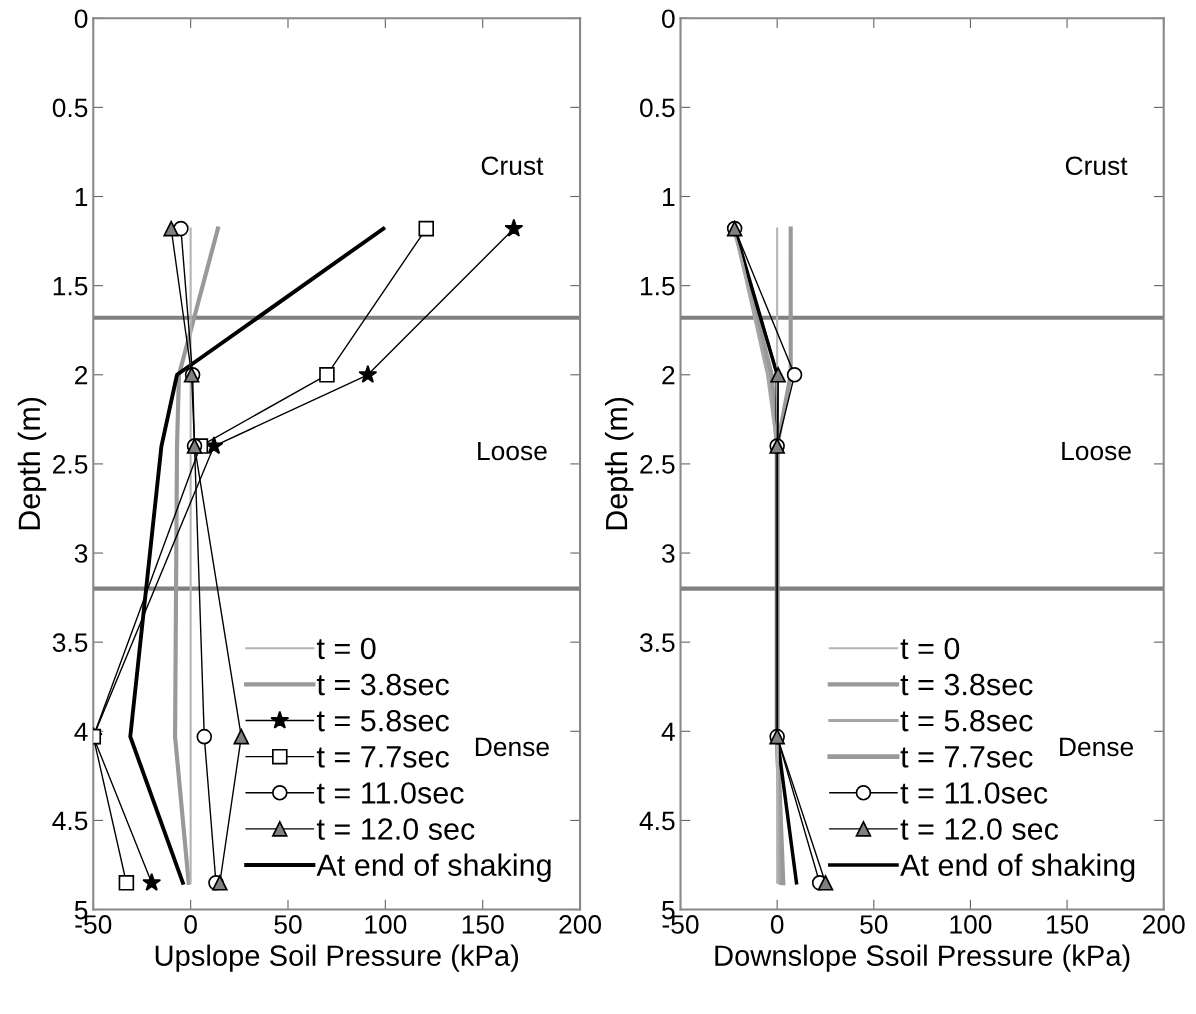  Describe the element at coordinates (337, 958) in the screenshot. I see `x-axis-title: Upslope Soil Pressure (kPa)` at that location.